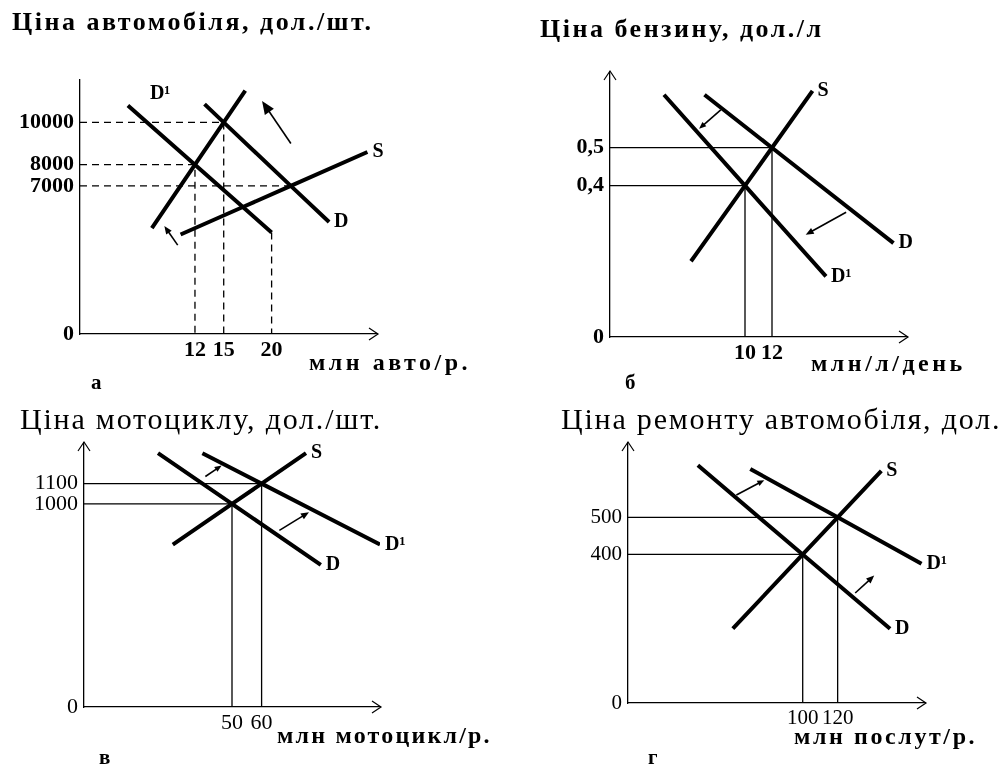 The image size is (1003, 771). What do you see at coordinates (653, 757) in the screenshot?
I see `text: г` at bounding box center [653, 757].